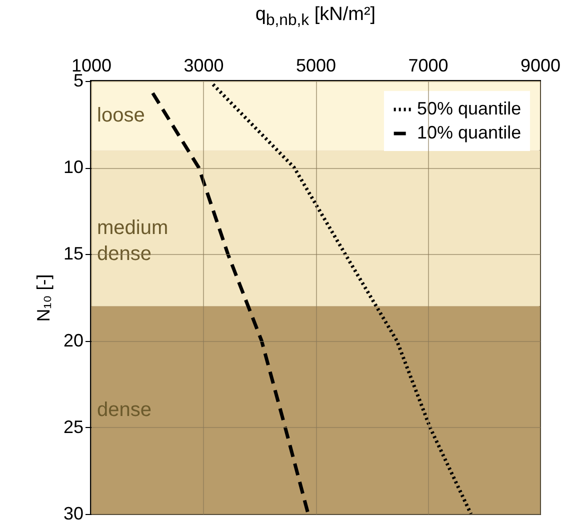 Image resolution: width=577 pixels, height=526 pixels. What do you see at coordinates (124, 410) in the screenshot?
I see `band-label: dense` at bounding box center [124, 410].